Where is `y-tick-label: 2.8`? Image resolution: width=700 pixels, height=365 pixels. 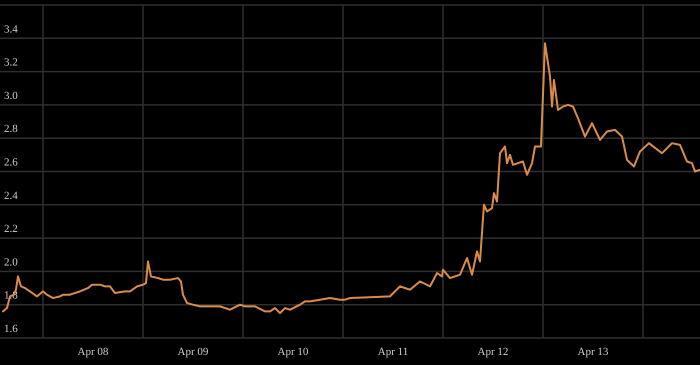 y-tick-label: 2.8 is located at coordinates (11, 129).